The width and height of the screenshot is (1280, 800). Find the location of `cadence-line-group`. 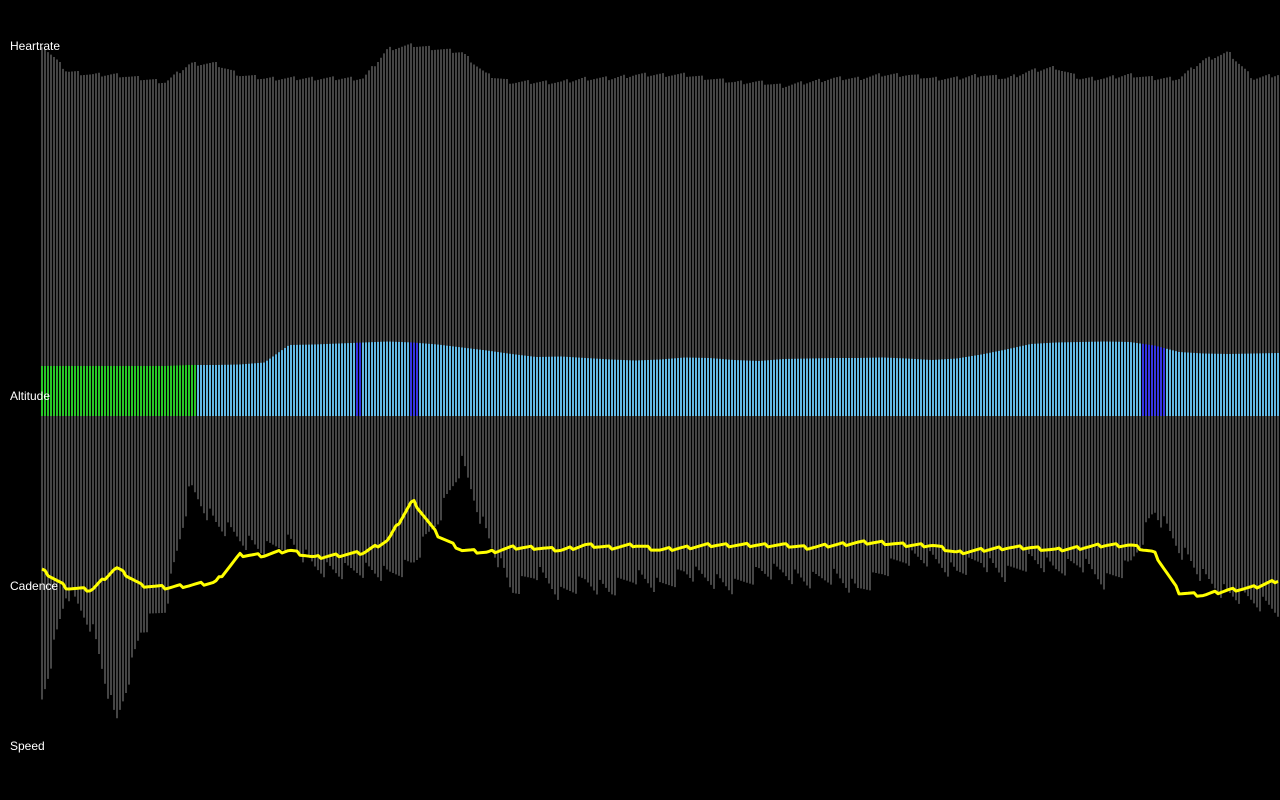

cadence-line-group is located at coordinates (660, 548).